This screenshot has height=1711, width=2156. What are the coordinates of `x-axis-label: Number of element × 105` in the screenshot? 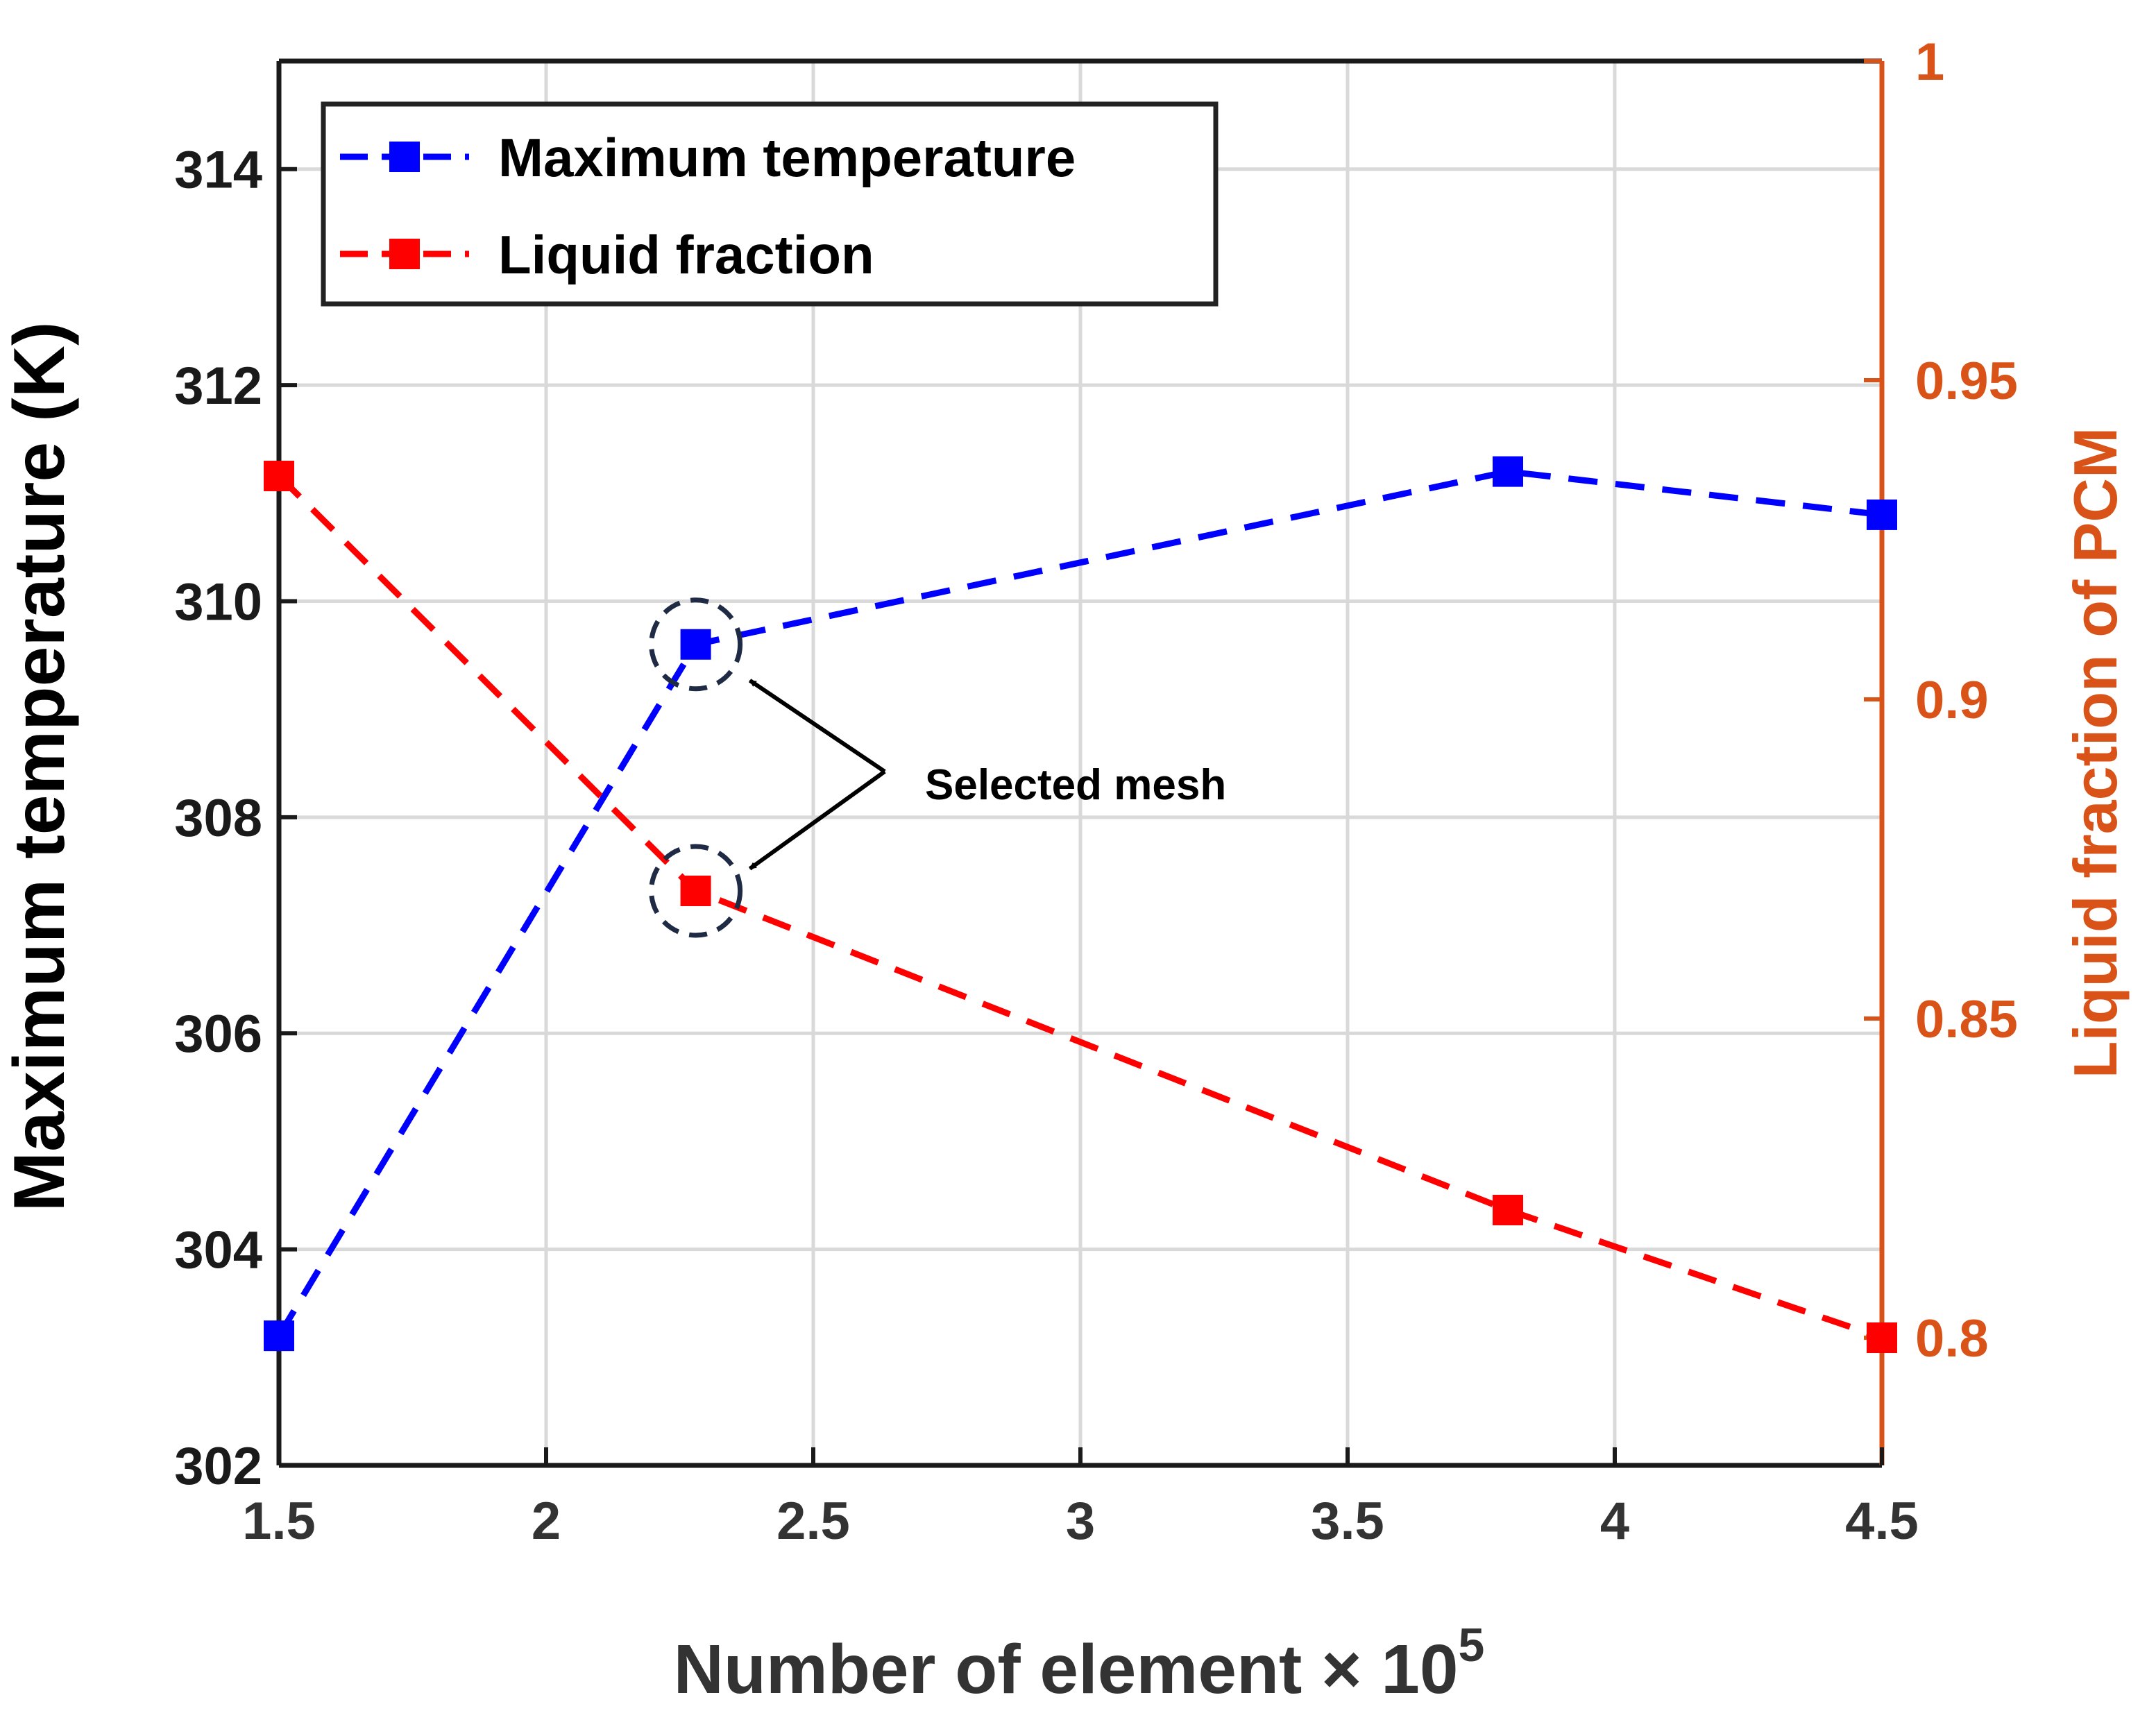 It's located at (1079, 1663).